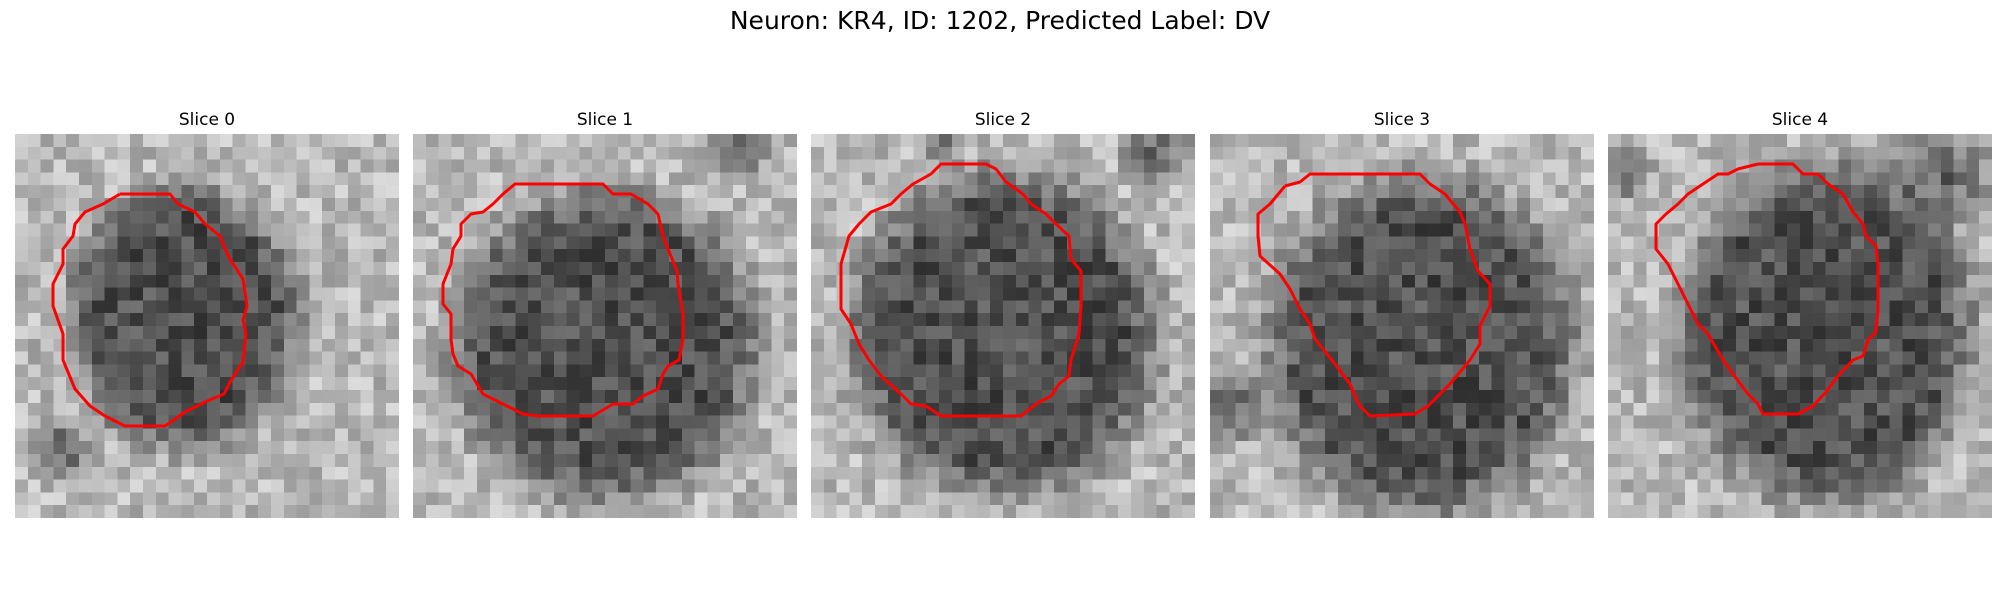 The height and width of the screenshot is (600, 2000). Describe the element at coordinates (1003, 120) in the screenshot. I see `slice-title-2: Slice 2` at that location.